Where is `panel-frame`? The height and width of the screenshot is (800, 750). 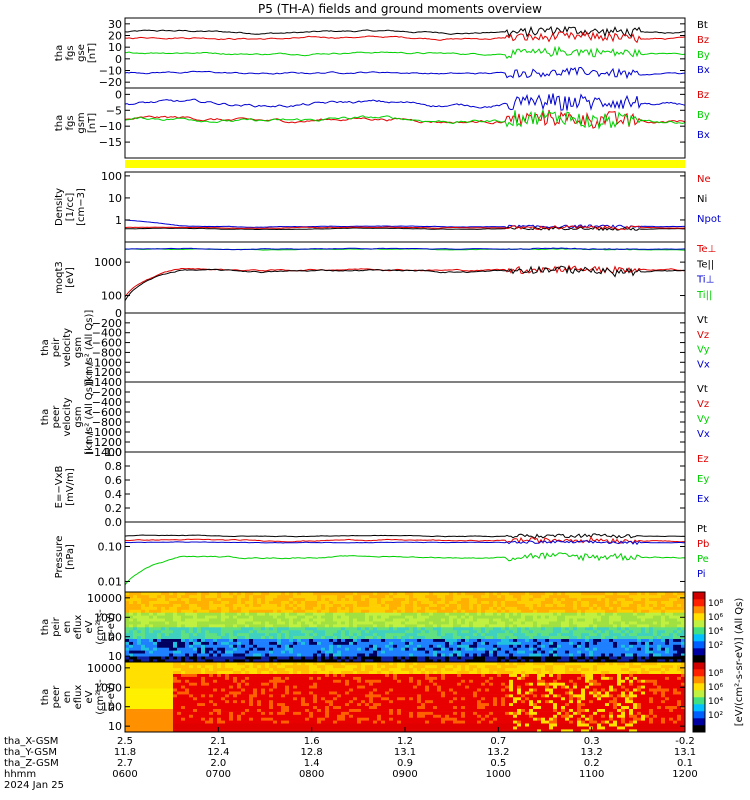
panel-frame is located at coordinates (405, 417).